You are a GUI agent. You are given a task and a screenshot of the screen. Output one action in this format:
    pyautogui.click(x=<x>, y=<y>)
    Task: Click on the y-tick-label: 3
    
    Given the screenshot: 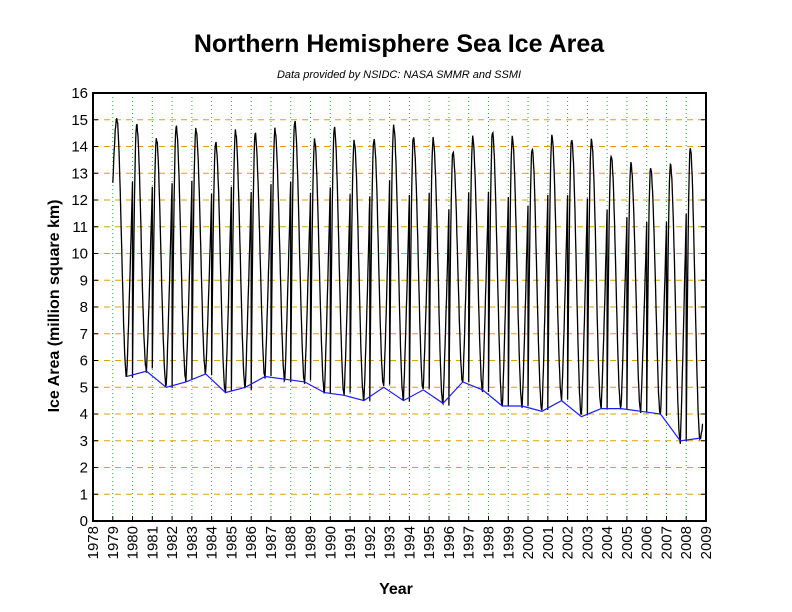 What is the action you would take?
    pyautogui.click(x=84, y=441)
    